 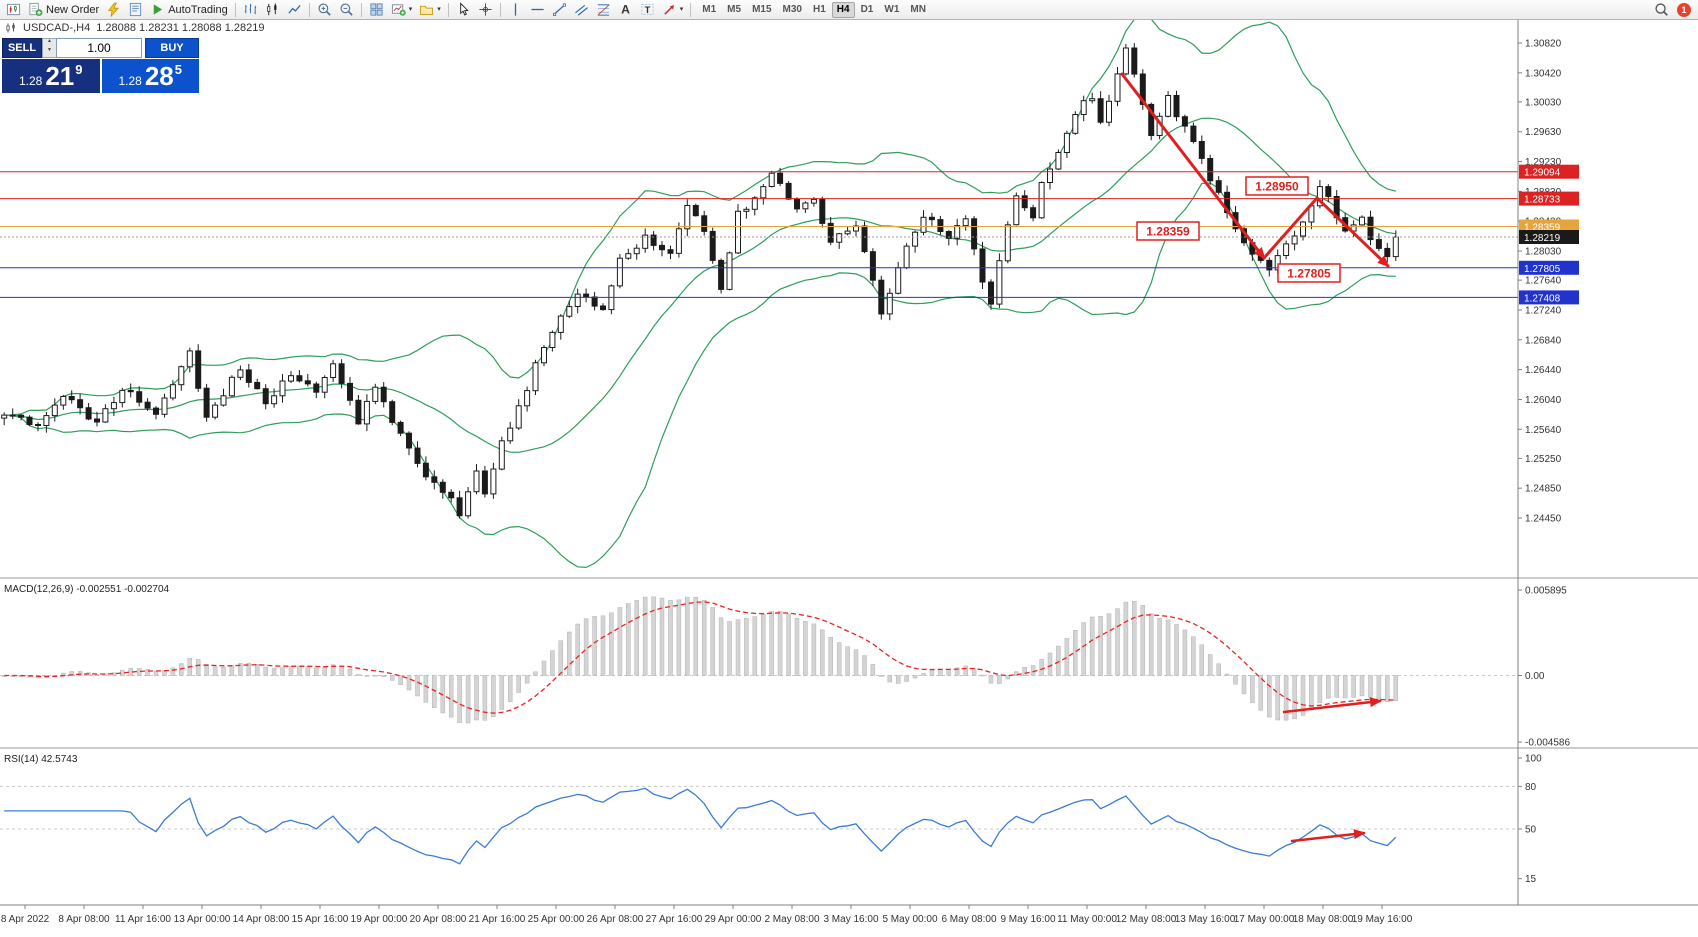 What do you see at coordinates (615, 919) in the screenshot?
I see `svg-text: 26 Apr 08:00` at bounding box center [615, 919].